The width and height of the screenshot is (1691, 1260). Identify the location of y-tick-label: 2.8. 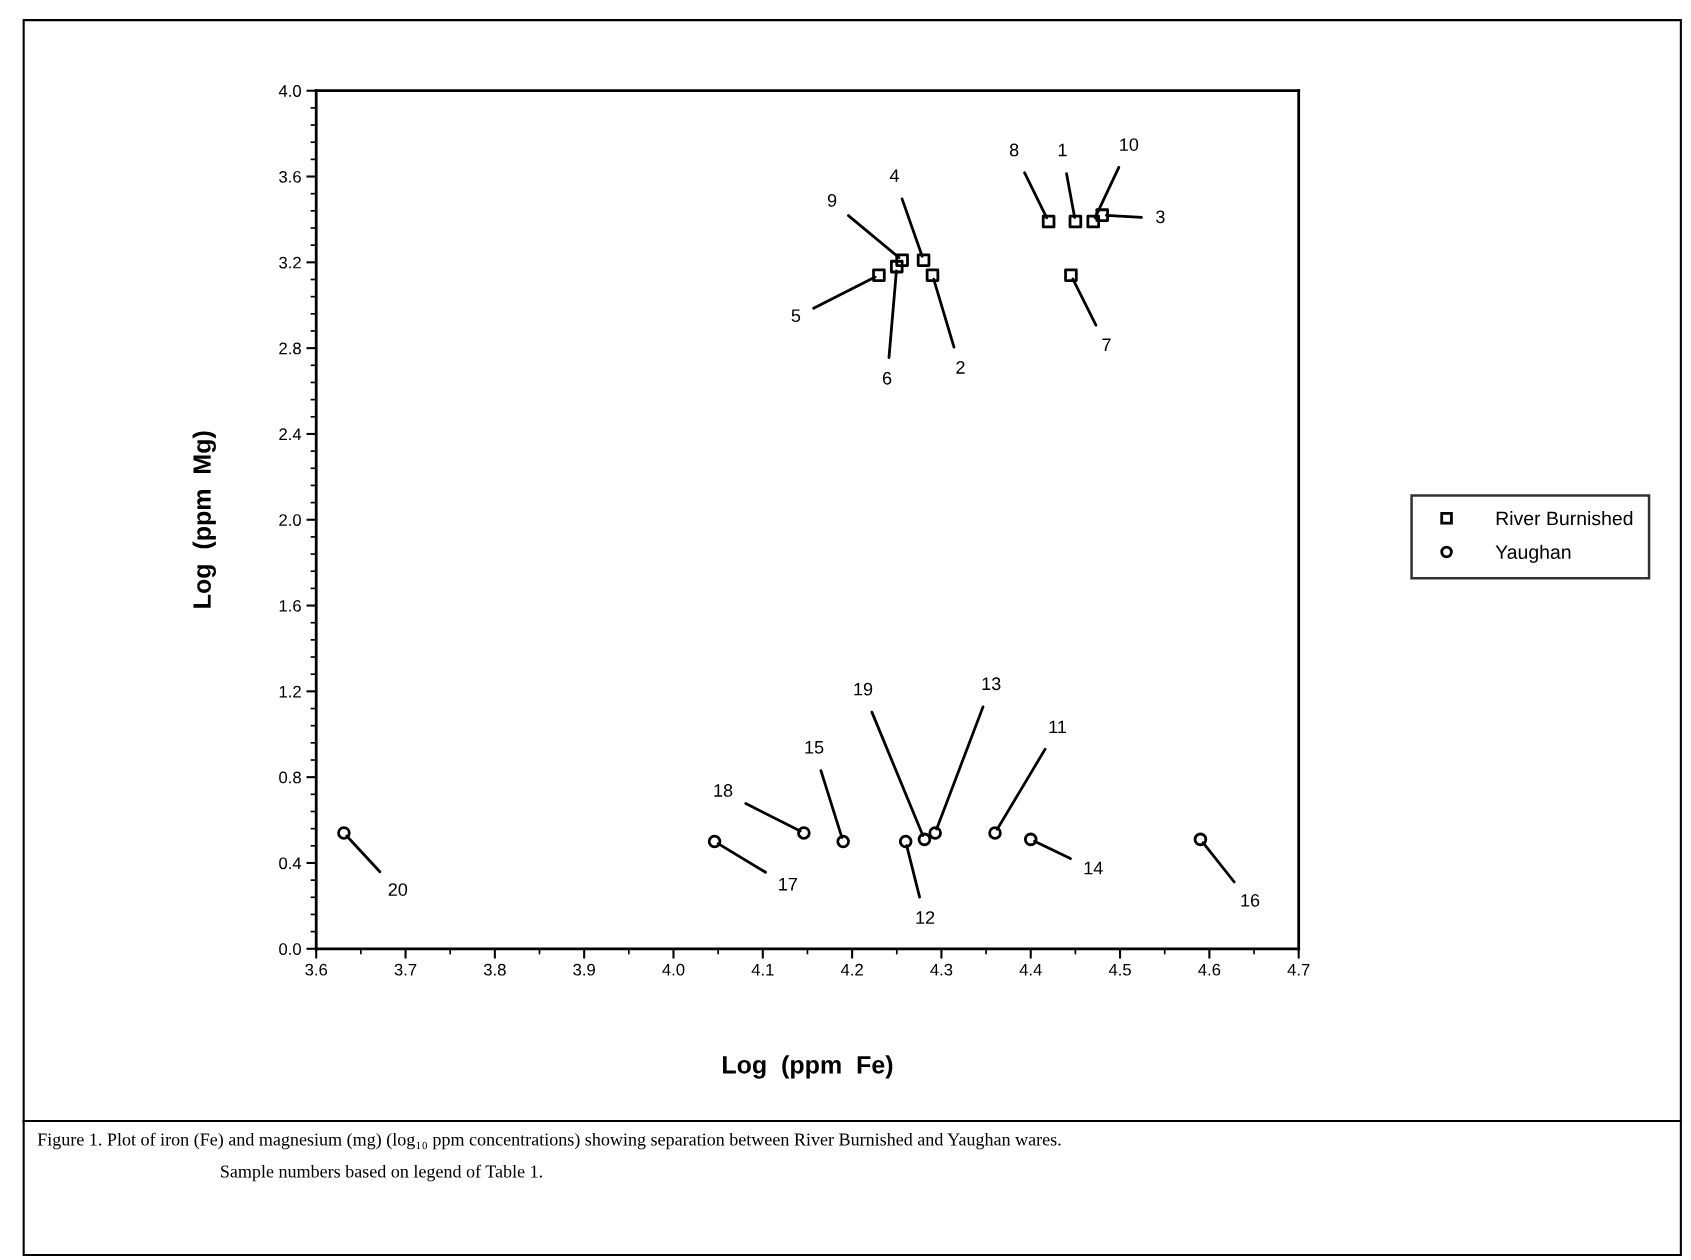
(290, 348).